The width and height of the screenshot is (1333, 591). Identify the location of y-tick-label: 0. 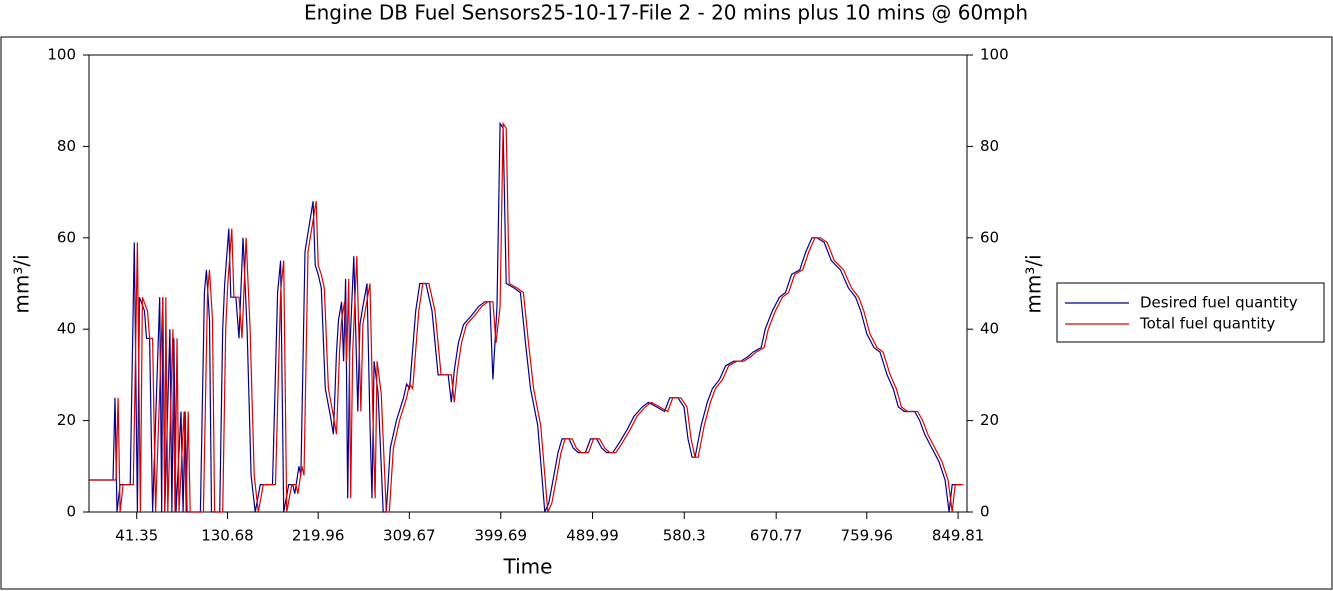
(71, 512).